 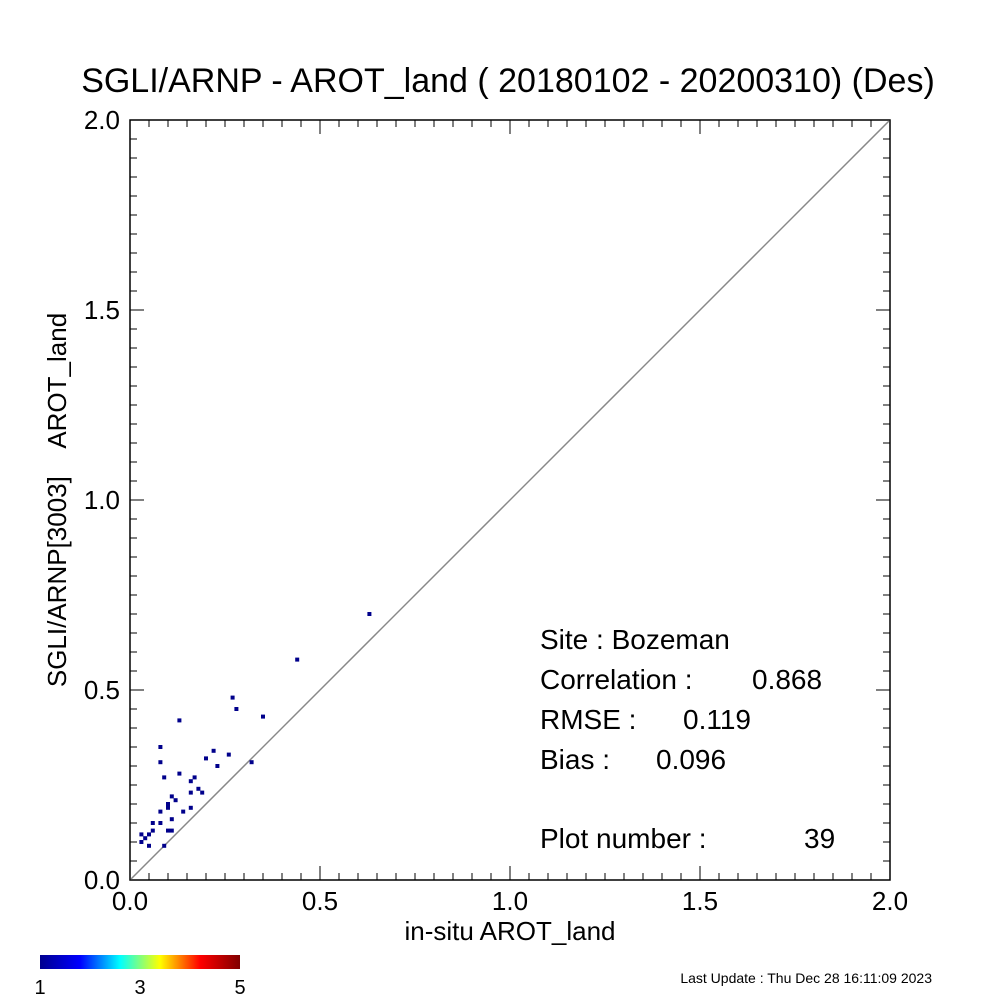 I want to click on y-tick-label: 2.0, so click(x=102, y=120).